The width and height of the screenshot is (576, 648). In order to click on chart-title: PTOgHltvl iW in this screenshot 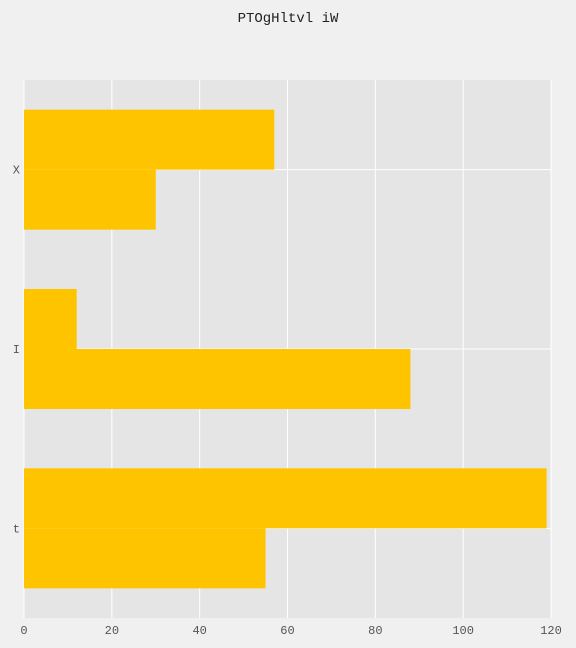, I will do `click(288, 19)`.